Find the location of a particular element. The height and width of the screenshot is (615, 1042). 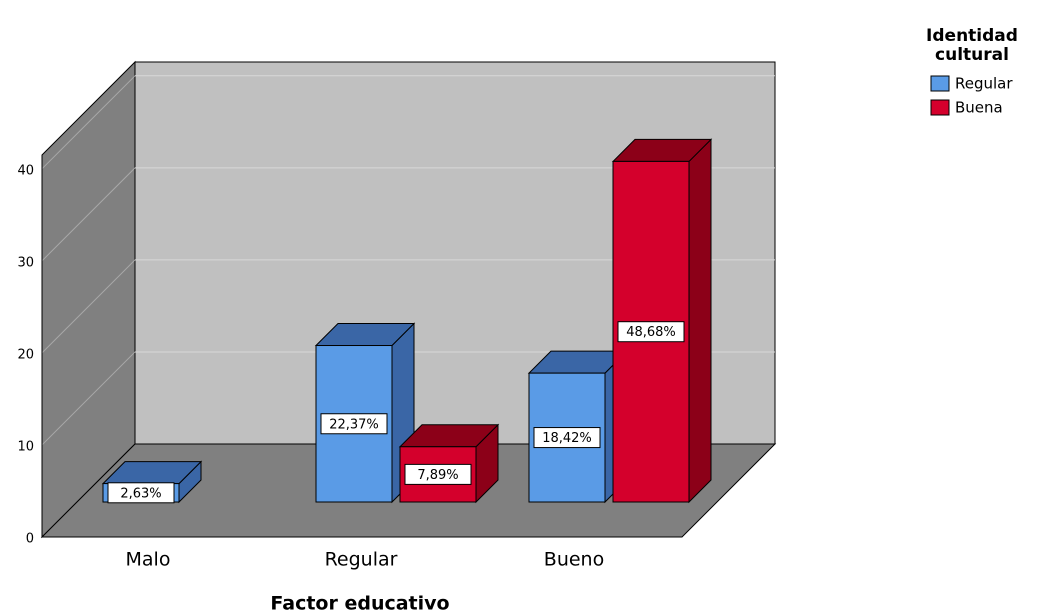

value-label: 7,89% is located at coordinates (437, 475).